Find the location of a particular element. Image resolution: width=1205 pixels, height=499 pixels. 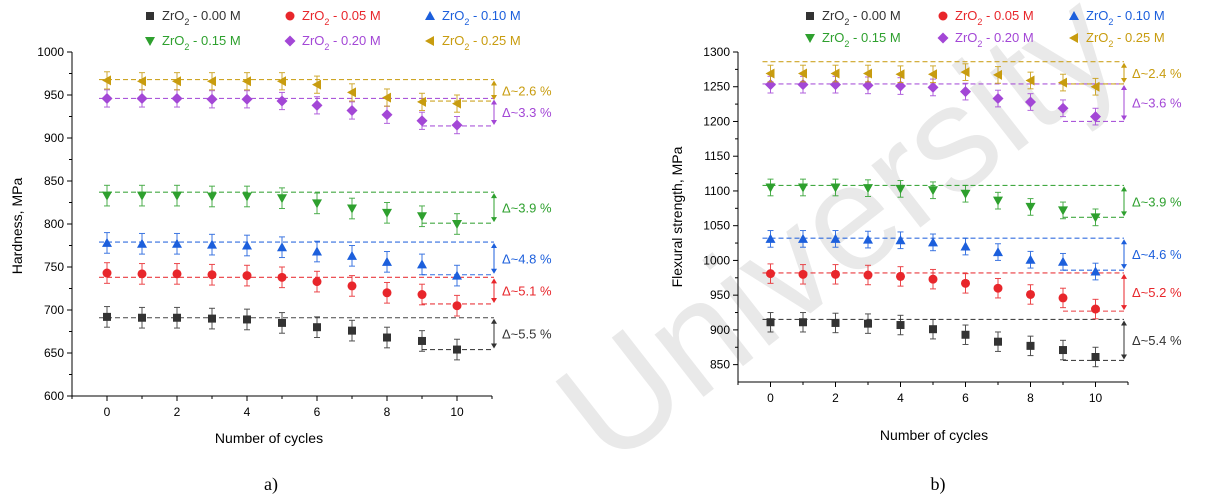

delta-label: Δ~2.6 % is located at coordinates (527, 90).